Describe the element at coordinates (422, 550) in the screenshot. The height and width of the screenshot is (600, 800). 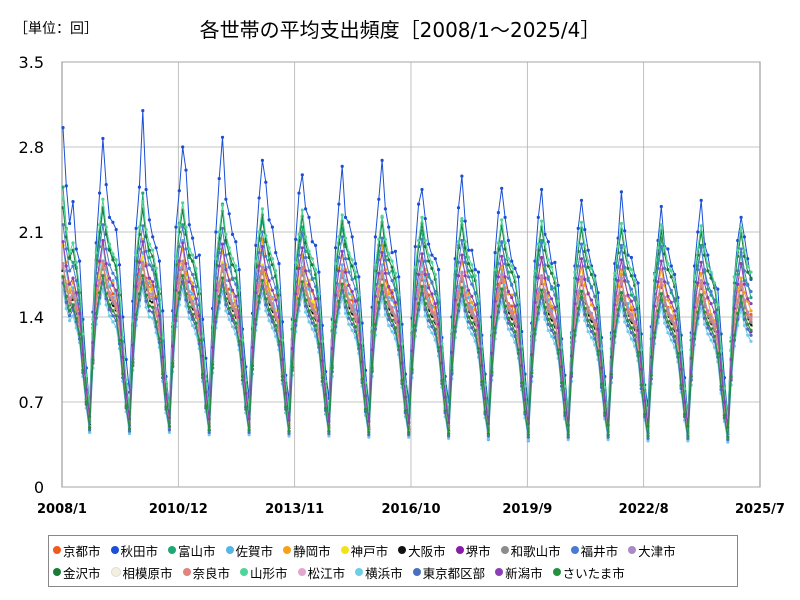
I see `legend-item: 大阪市` at that location.